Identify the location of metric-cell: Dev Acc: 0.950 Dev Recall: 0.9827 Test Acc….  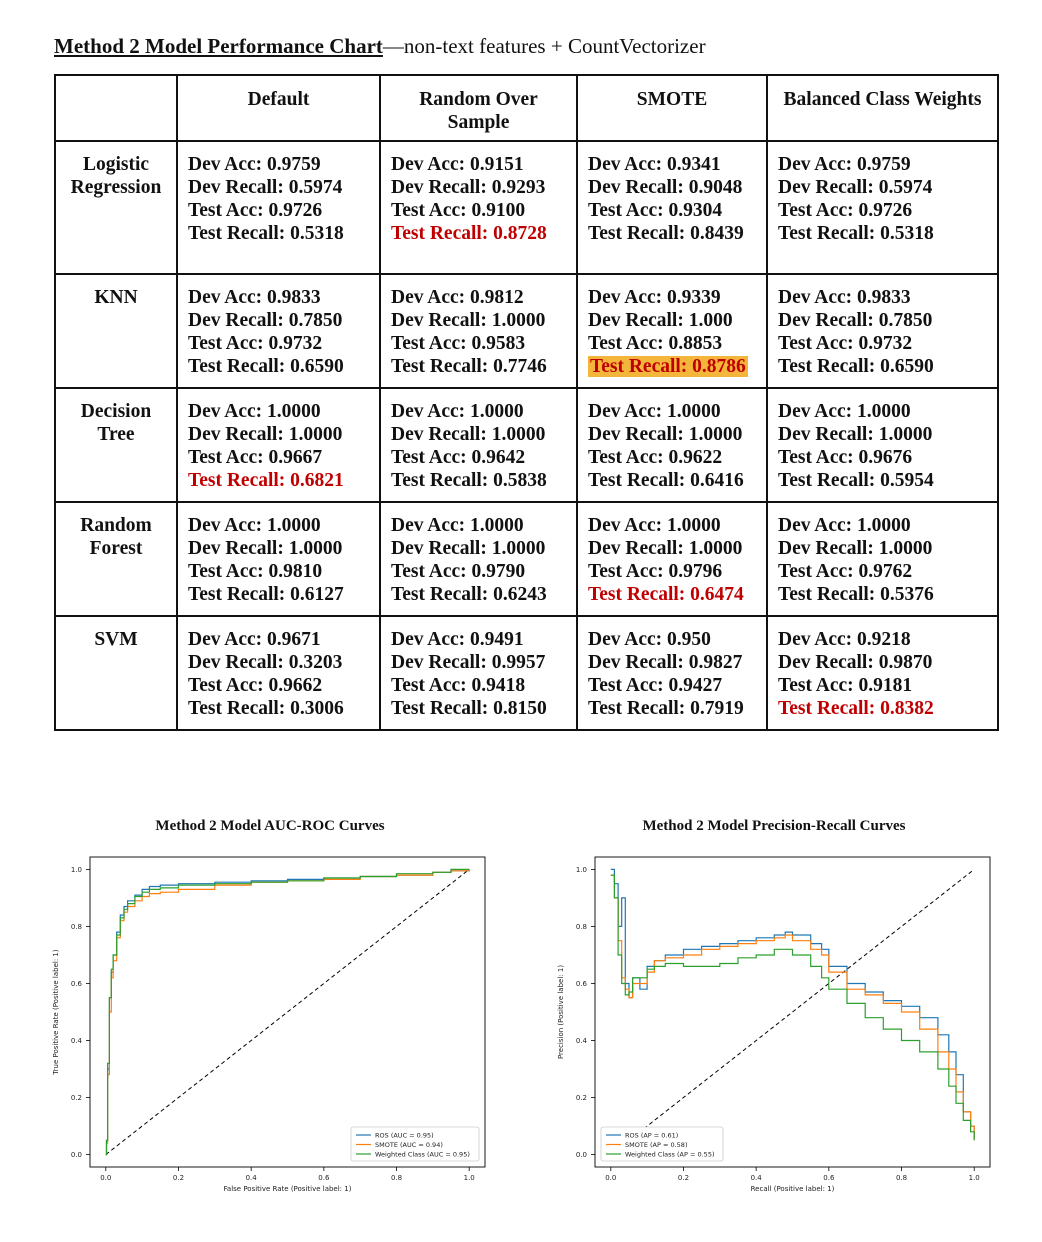
(672, 673).